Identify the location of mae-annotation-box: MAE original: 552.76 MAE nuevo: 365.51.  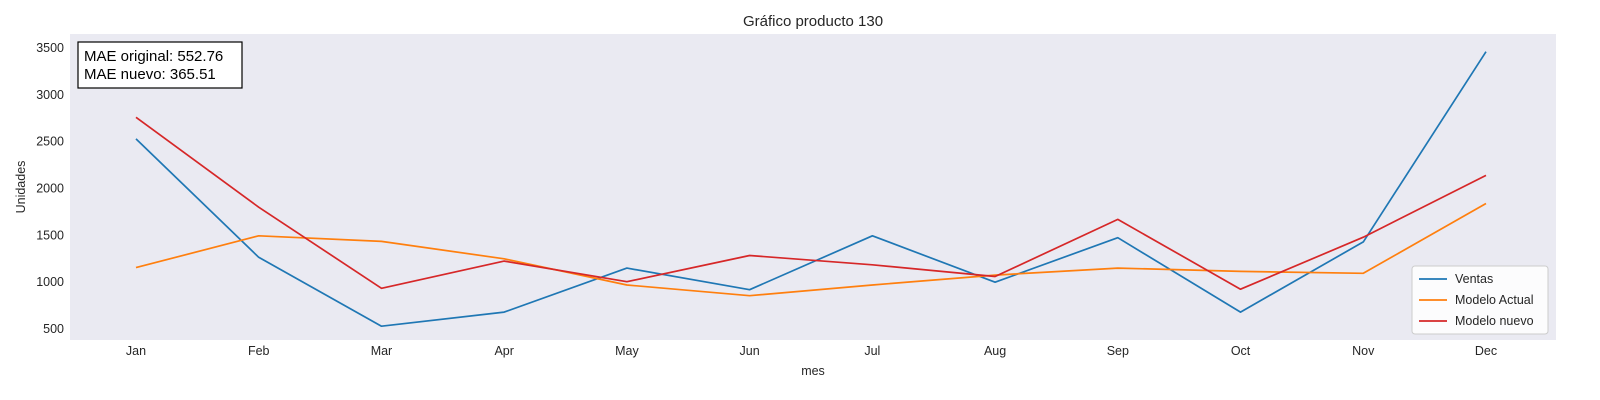
(160, 65).